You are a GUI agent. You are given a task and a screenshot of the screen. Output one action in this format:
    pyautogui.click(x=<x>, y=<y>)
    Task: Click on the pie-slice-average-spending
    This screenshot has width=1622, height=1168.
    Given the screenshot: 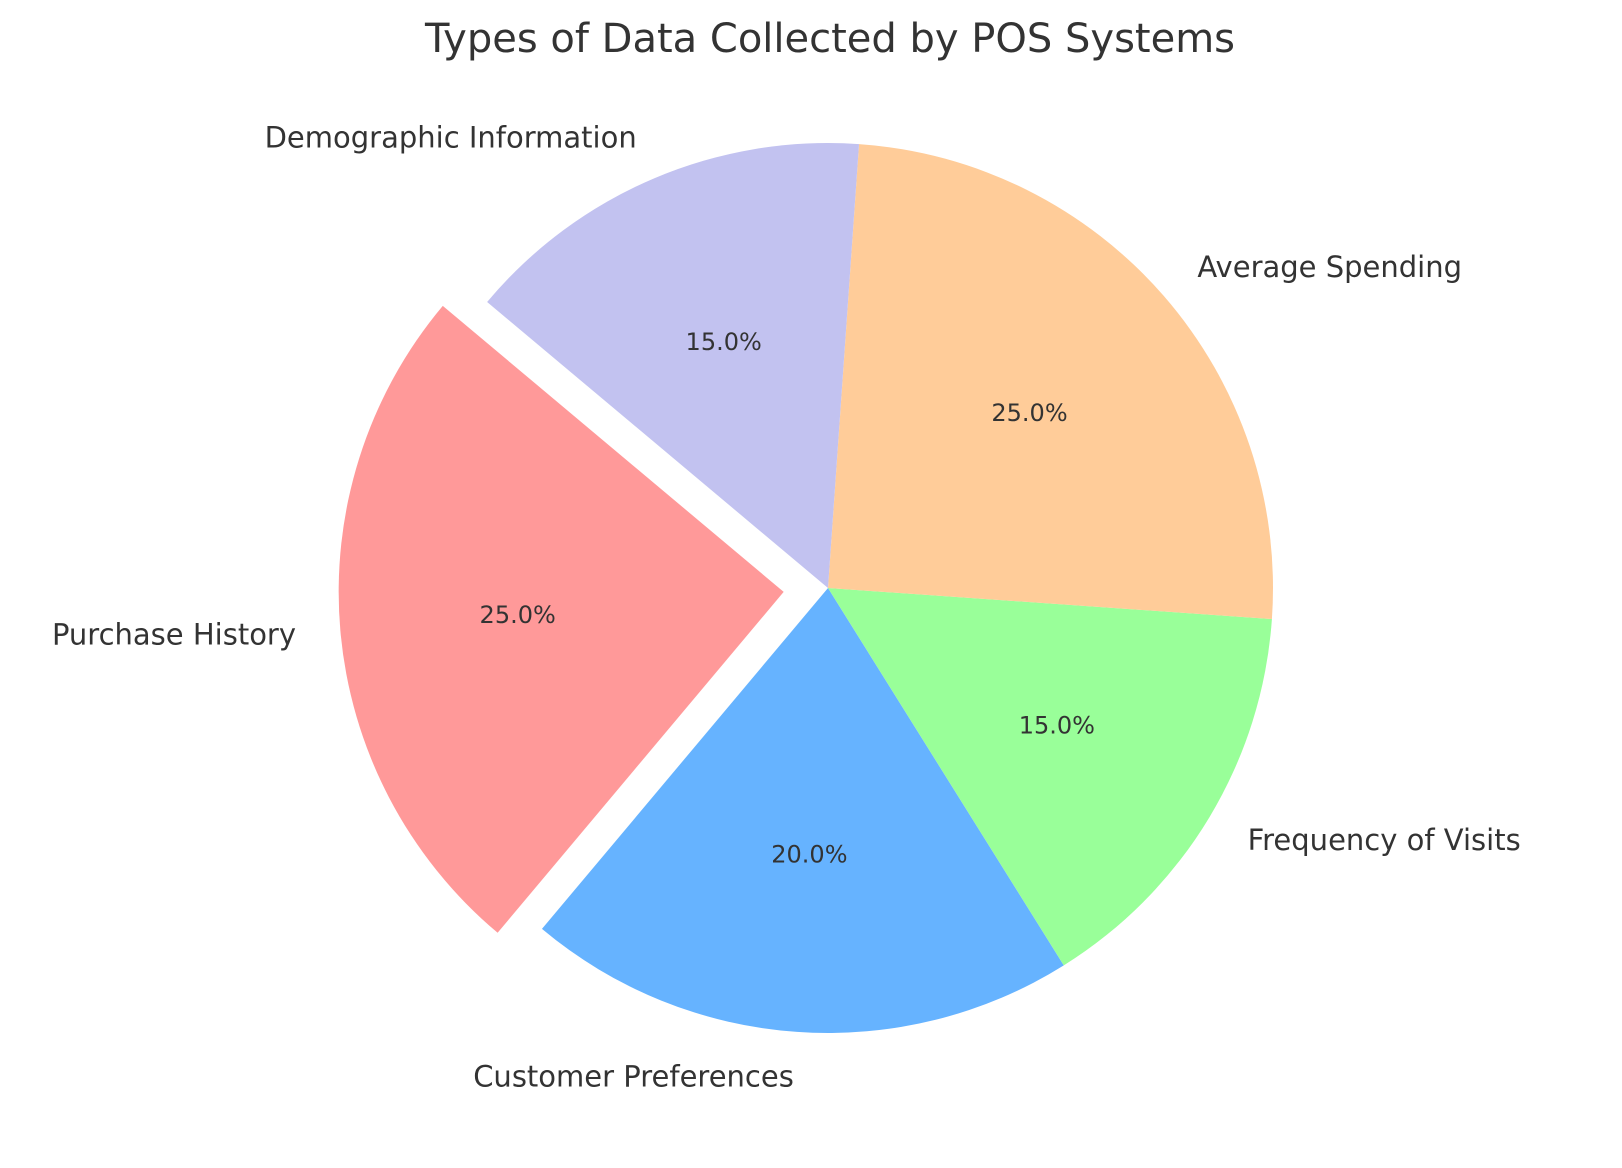 What is the action you would take?
    pyautogui.click(x=1050, y=382)
    